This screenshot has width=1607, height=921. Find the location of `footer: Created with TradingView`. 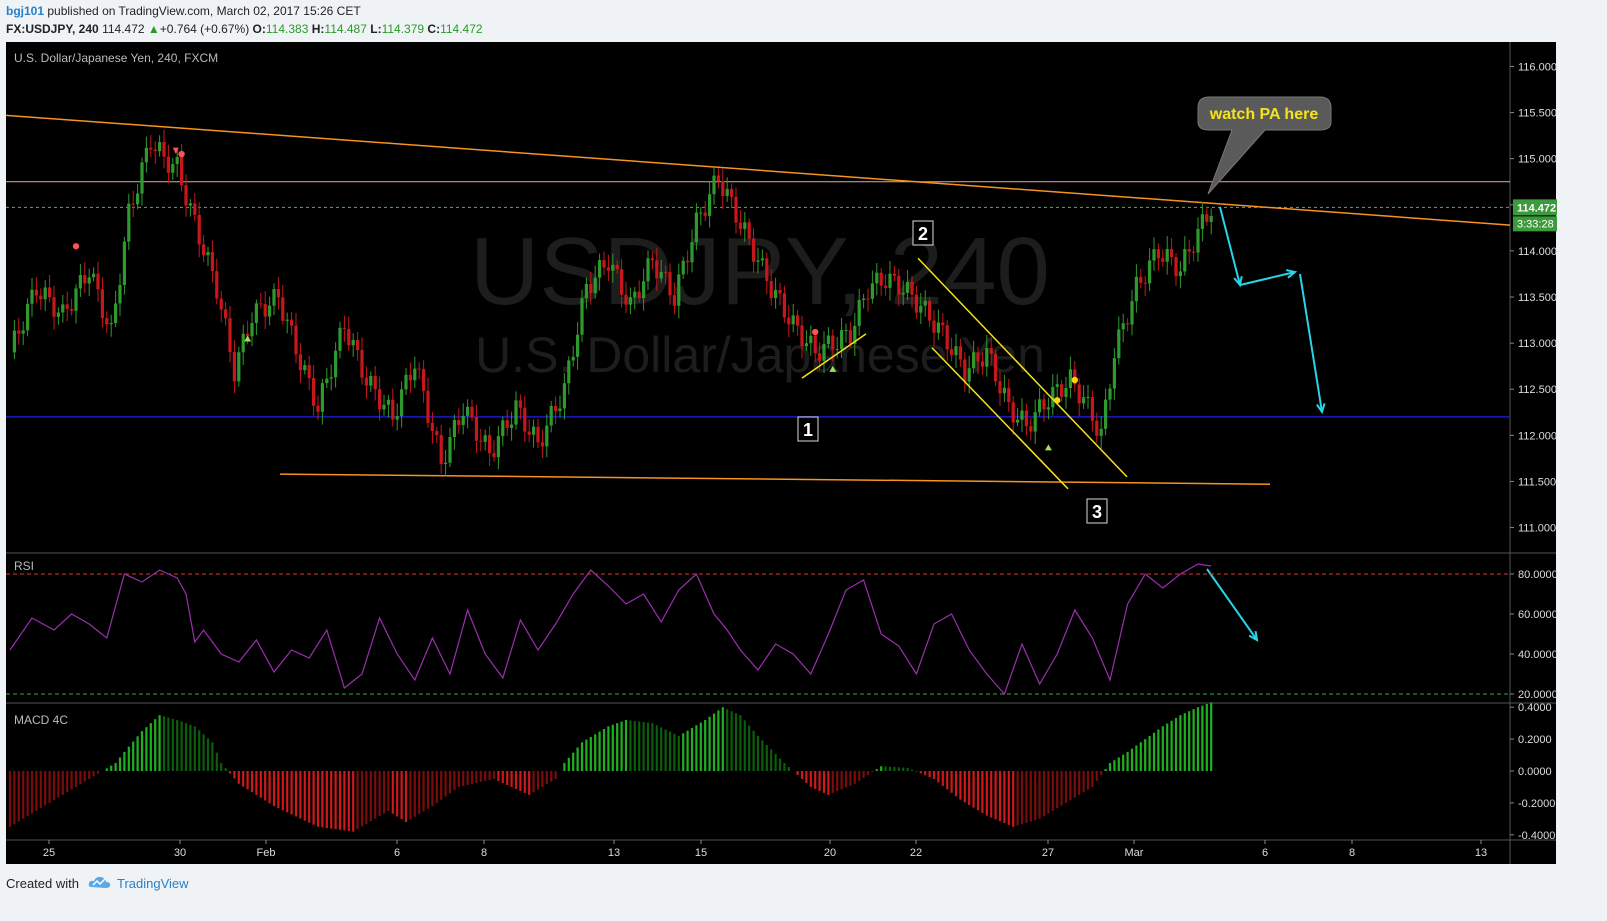

footer: Created with TradingView is located at coordinates (803, 894).